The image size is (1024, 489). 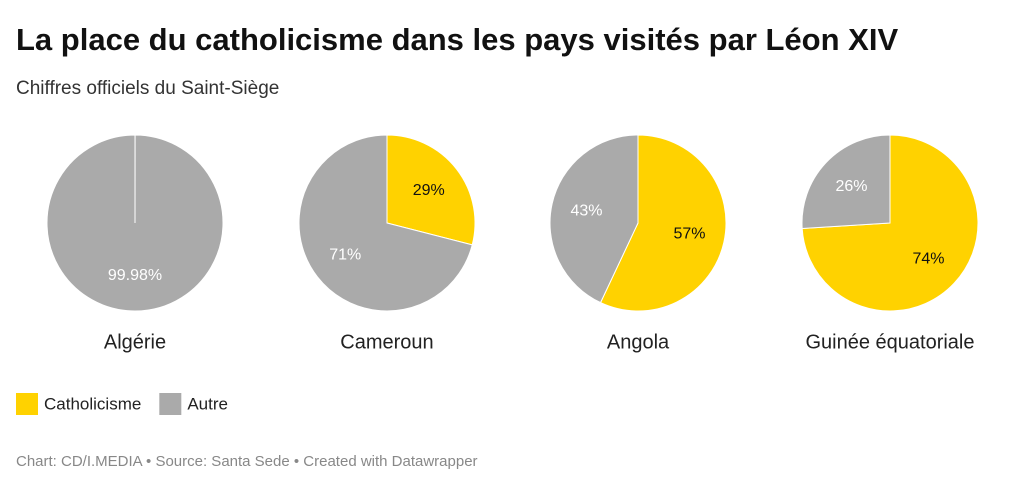 What do you see at coordinates (92, 403) in the screenshot?
I see `legend-label: Catholicisme` at bounding box center [92, 403].